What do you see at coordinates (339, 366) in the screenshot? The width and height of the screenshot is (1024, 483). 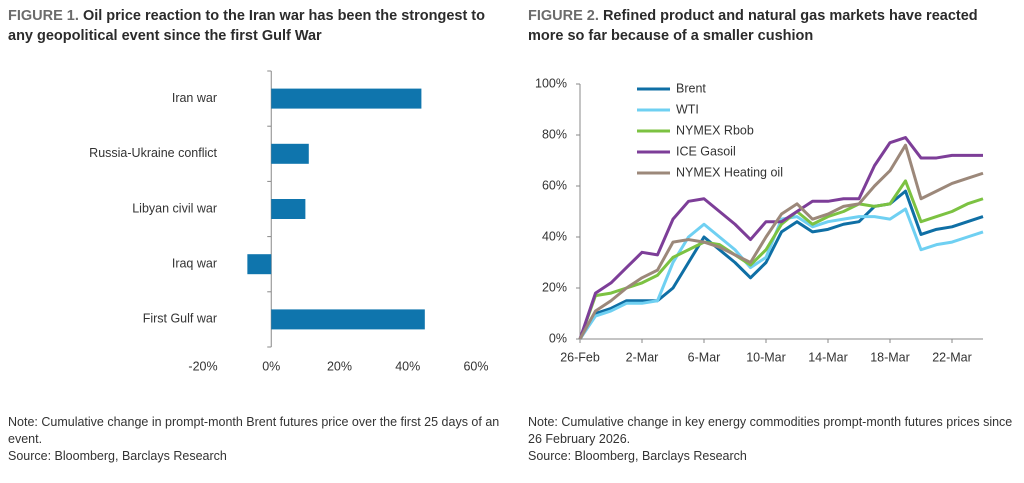 I see `x-tick-label: 20%` at bounding box center [339, 366].